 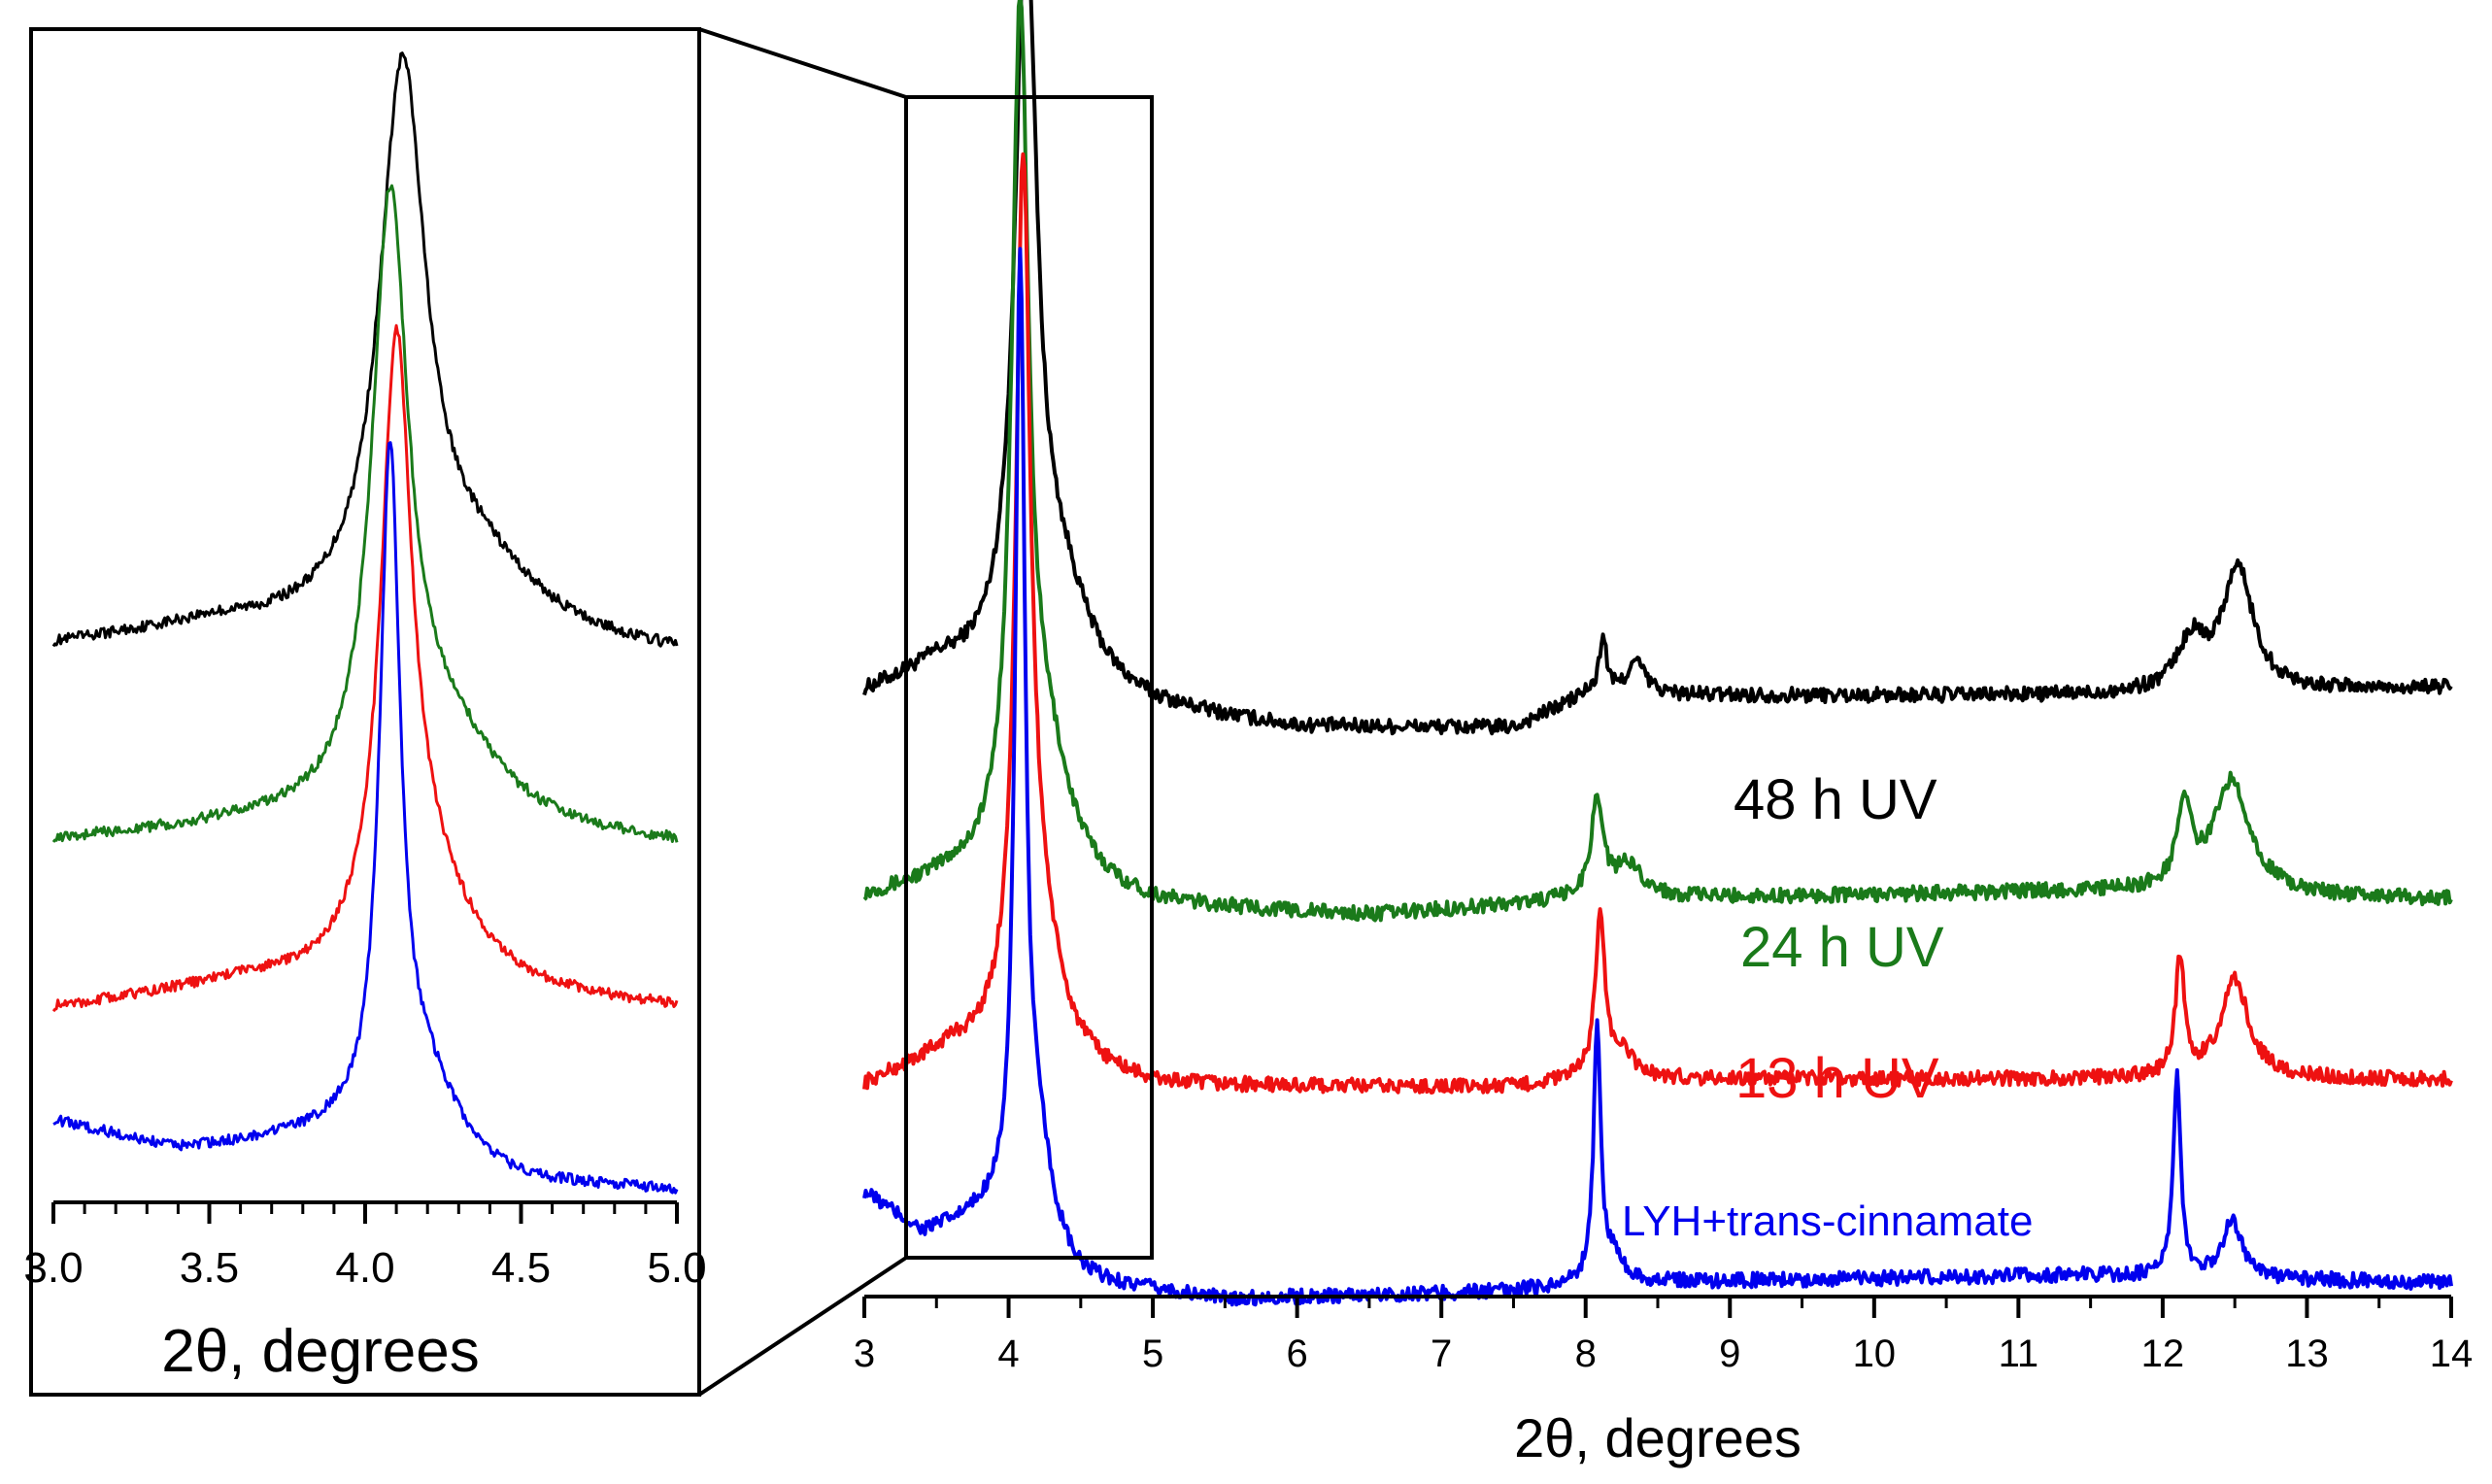 What do you see at coordinates (803, 1327) in the screenshot?
I see `zoom-connector-bottom` at bounding box center [803, 1327].